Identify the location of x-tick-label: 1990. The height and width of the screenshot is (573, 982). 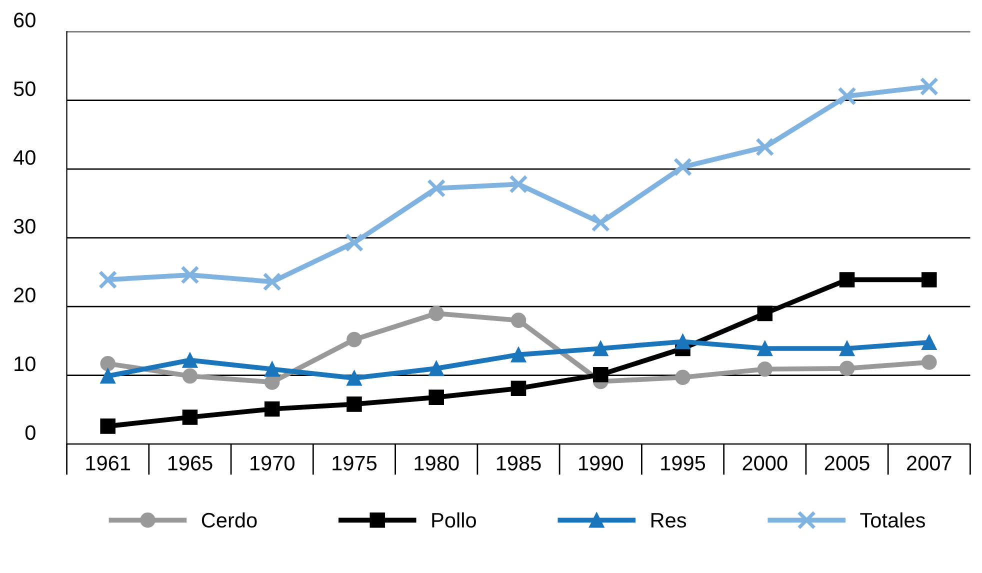
(601, 463).